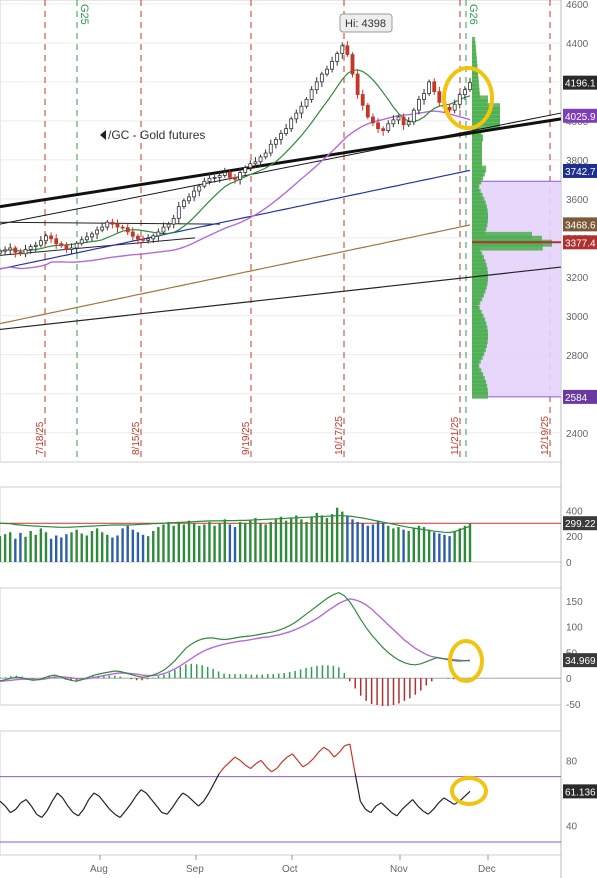 Image resolution: width=597 pixels, height=878 pixels. What do you see at coordinates (84, 14) in the screenshot?
I see `event-green-label: G25` at bounding box center [84, 14].